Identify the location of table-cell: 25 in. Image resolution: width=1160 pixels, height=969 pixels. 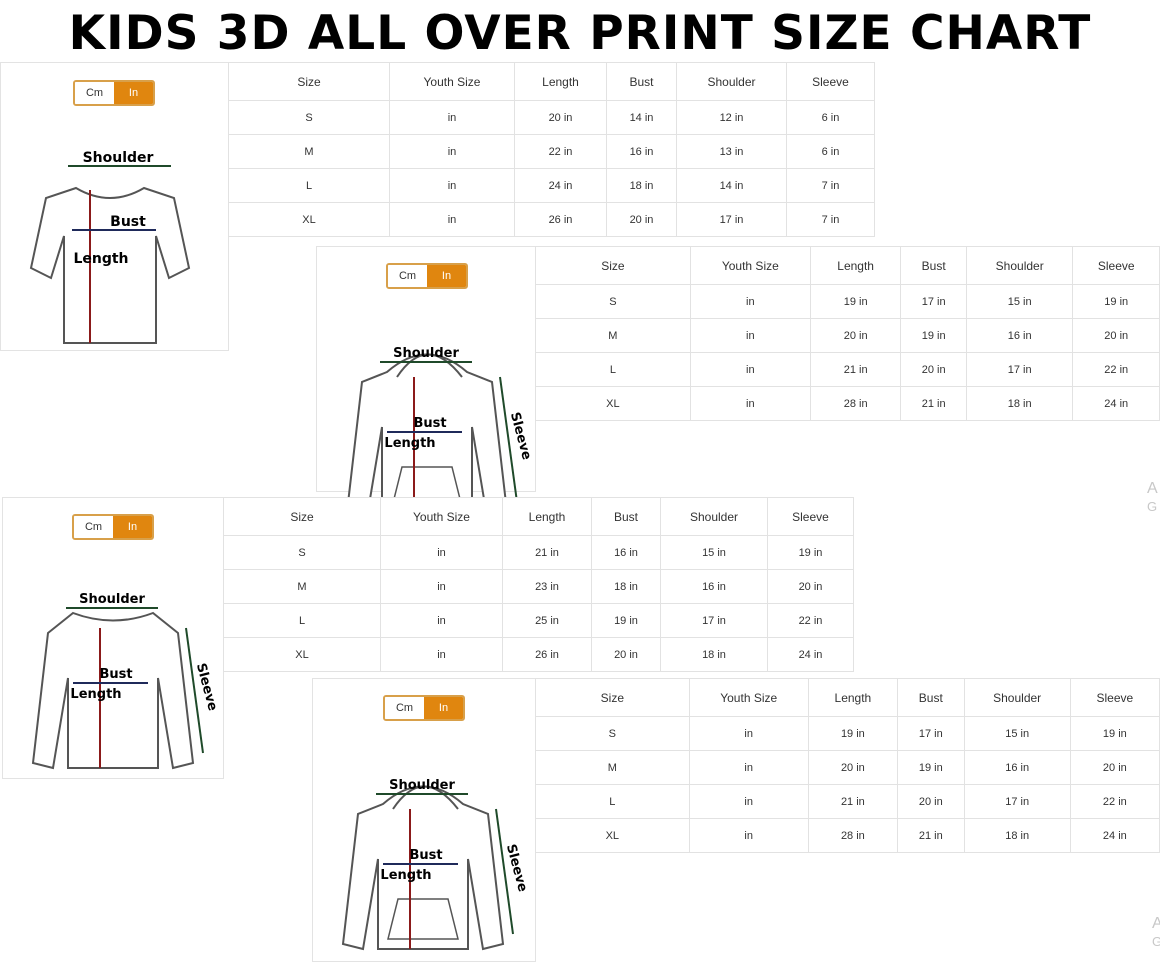
(547, 620).